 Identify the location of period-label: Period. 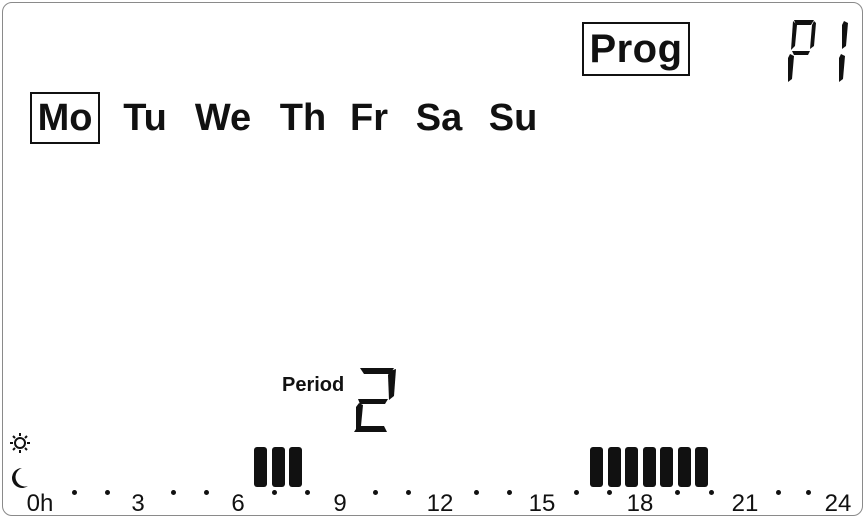
(313, 385).